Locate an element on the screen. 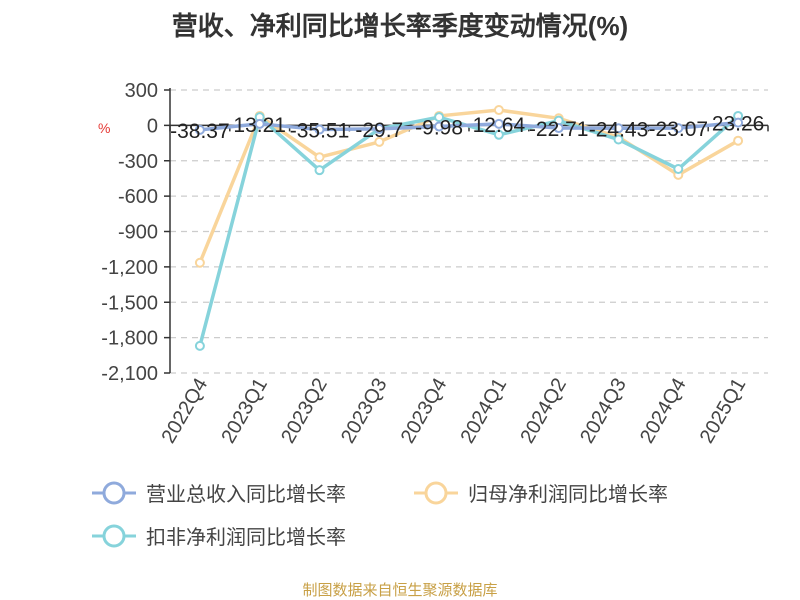  legend-net-profit-circle is located at coordinates (436, 492).